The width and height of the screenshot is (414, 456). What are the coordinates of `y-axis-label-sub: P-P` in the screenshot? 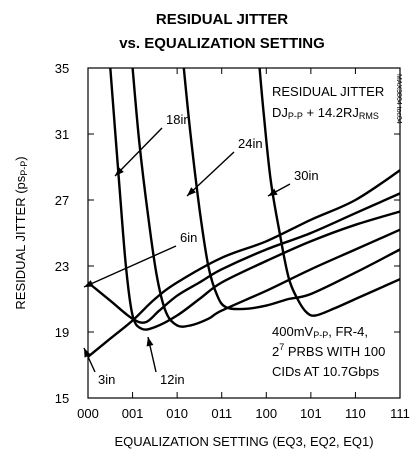 It's located at (24, 168).